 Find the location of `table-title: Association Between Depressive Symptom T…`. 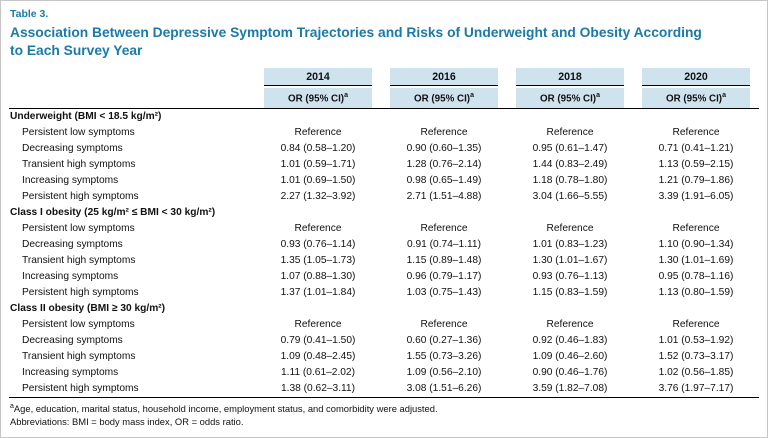

table-title: Association Between Depressive Symptom T… is located at coordinates (356, 41).